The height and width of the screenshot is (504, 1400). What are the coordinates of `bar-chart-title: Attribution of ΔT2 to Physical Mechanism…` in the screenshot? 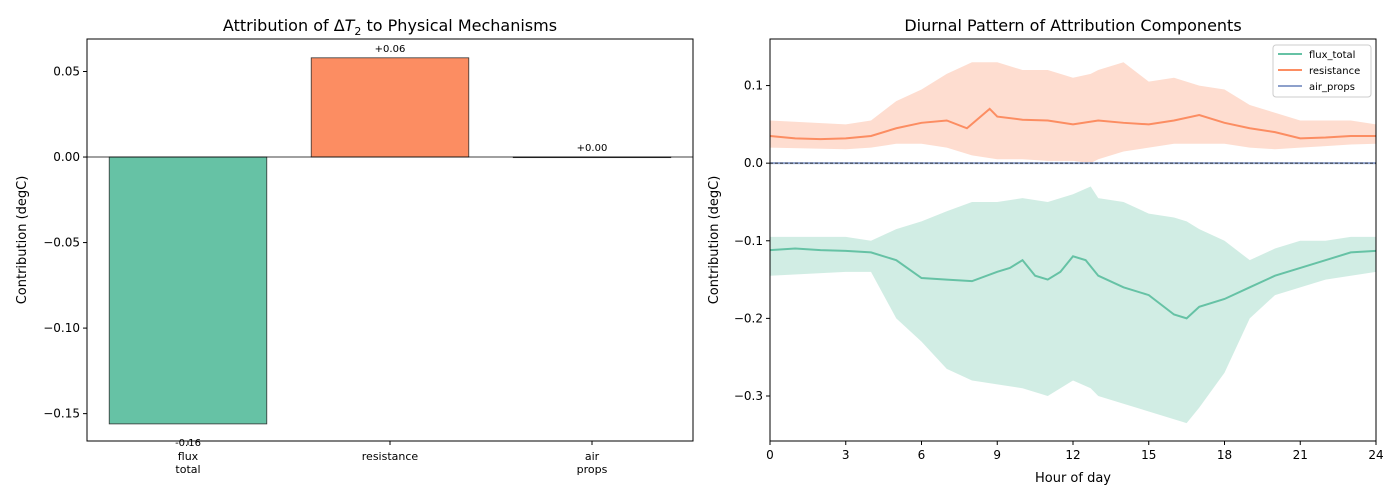 It's located at (390, 27).